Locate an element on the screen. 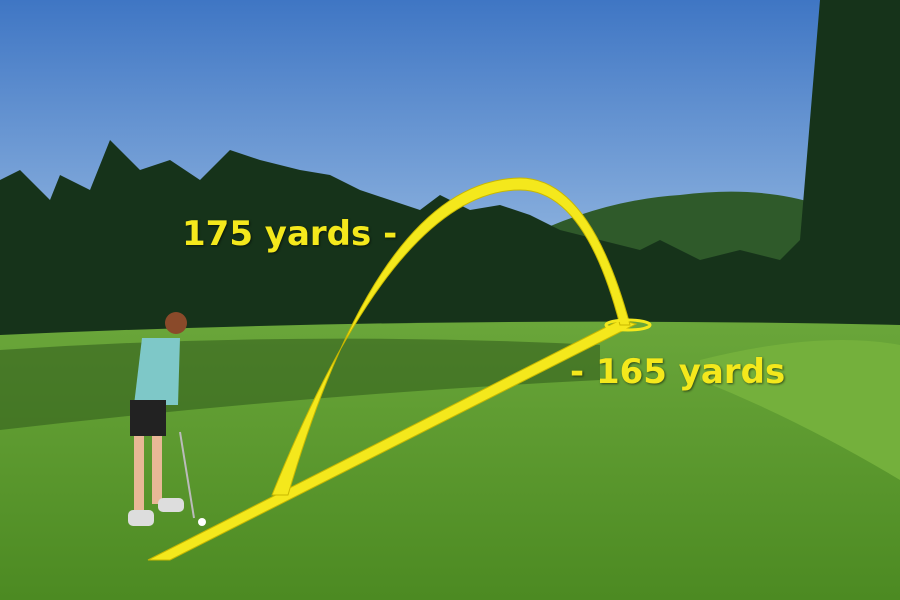 The height and width of the screenshot is (600, 900). golfer is located at coordinates (167, 419).